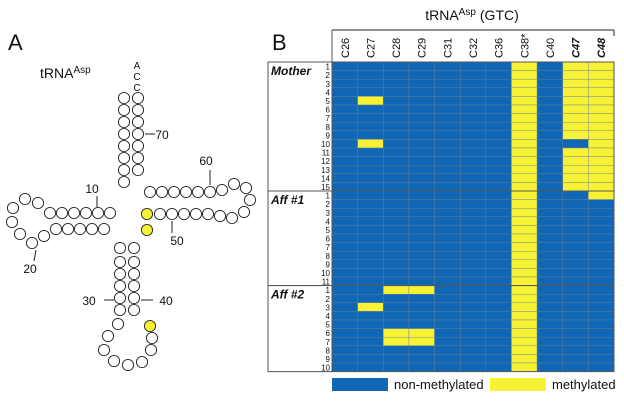 The width and height of the screenshot is (624, 409). What do you see at coordinates (328, 359) in the screenshot?
I see `row-label: 9` at bounding box center [328, 359].